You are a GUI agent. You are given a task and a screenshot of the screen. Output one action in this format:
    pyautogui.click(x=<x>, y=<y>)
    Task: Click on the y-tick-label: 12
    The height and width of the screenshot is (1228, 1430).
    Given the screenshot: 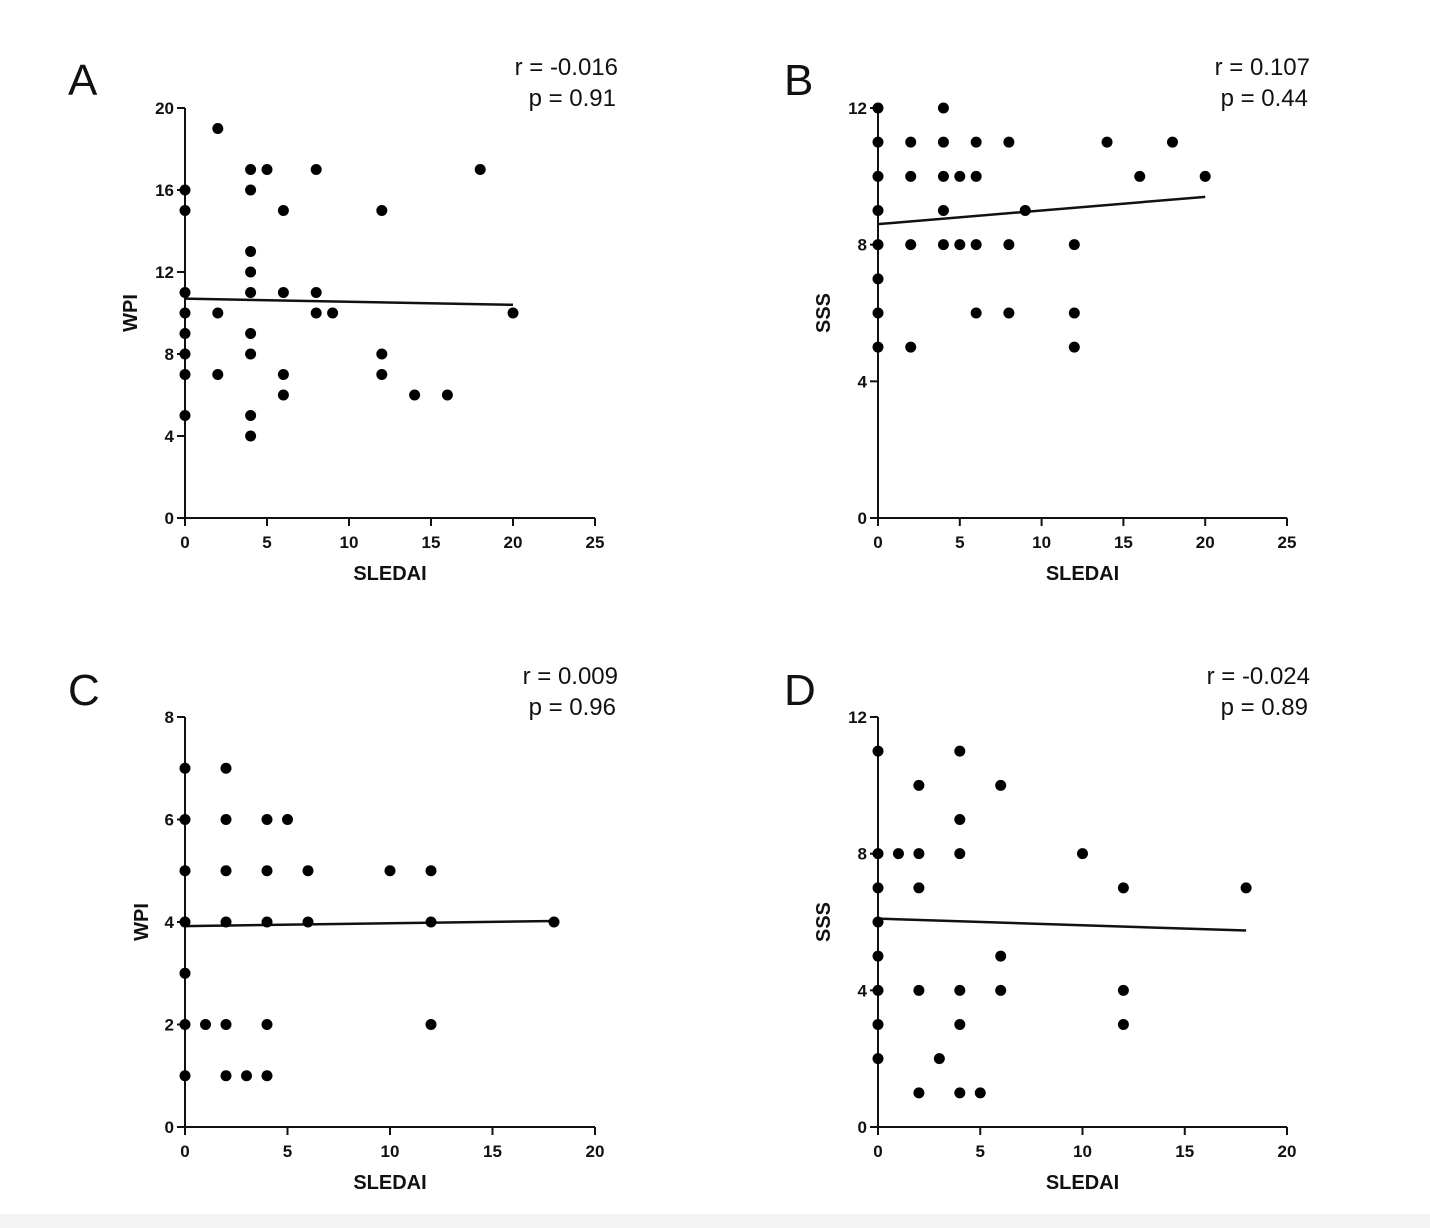 What is the action you would take?
    pyautogui.click(x=857, y=717)
    